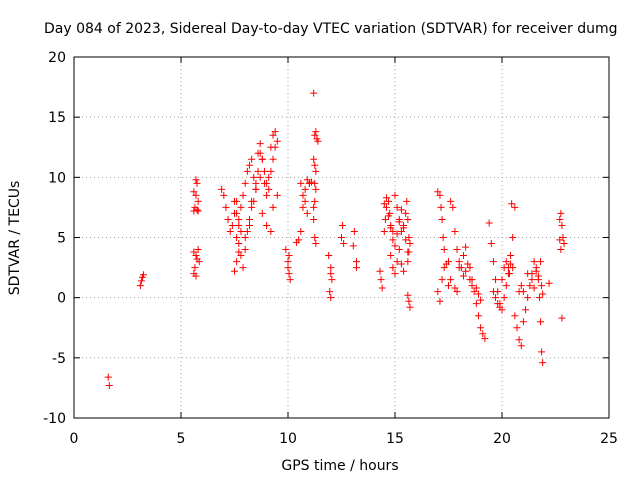 This screenshot has height=480, width=640. What do you see at coordinates (57, 118) in the screenshot?
I see `y-tick-label: 15` at bounding box center [57, 118].